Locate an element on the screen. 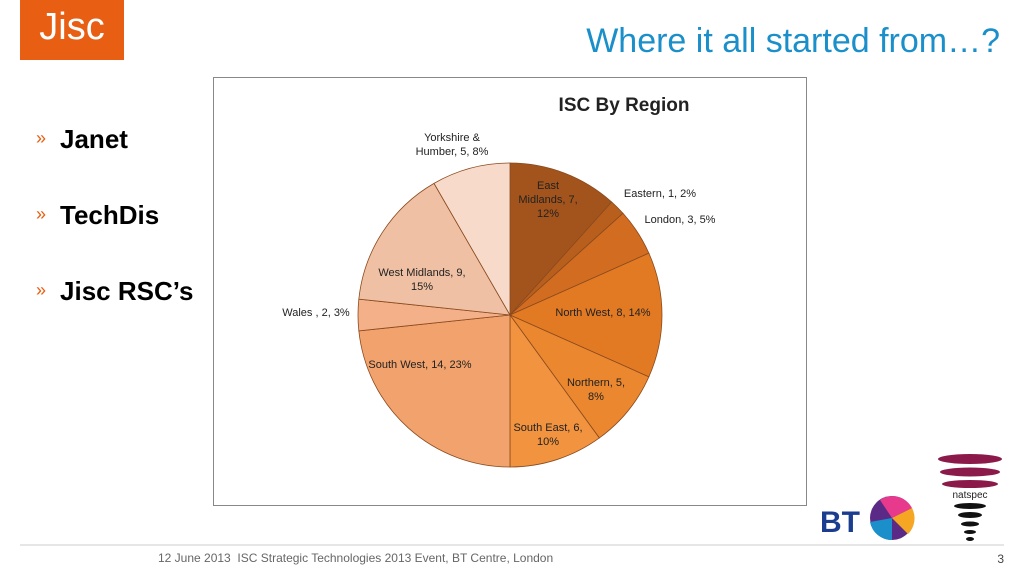 This screenshot has width=1024, height=576. bt-text: BT is located at coordinates (840, 522).